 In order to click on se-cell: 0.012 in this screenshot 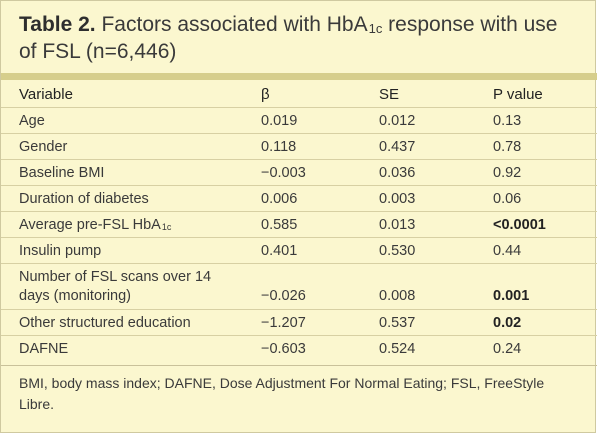, I will do `click(397, 121)`.